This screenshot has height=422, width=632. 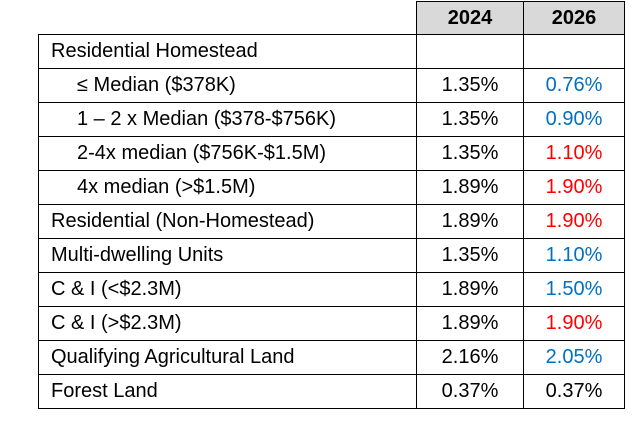 I want to click on table-row: 1 – 2 x Median ($378-$756K) 1.35% 0.90%, so click(x=331, y=119).